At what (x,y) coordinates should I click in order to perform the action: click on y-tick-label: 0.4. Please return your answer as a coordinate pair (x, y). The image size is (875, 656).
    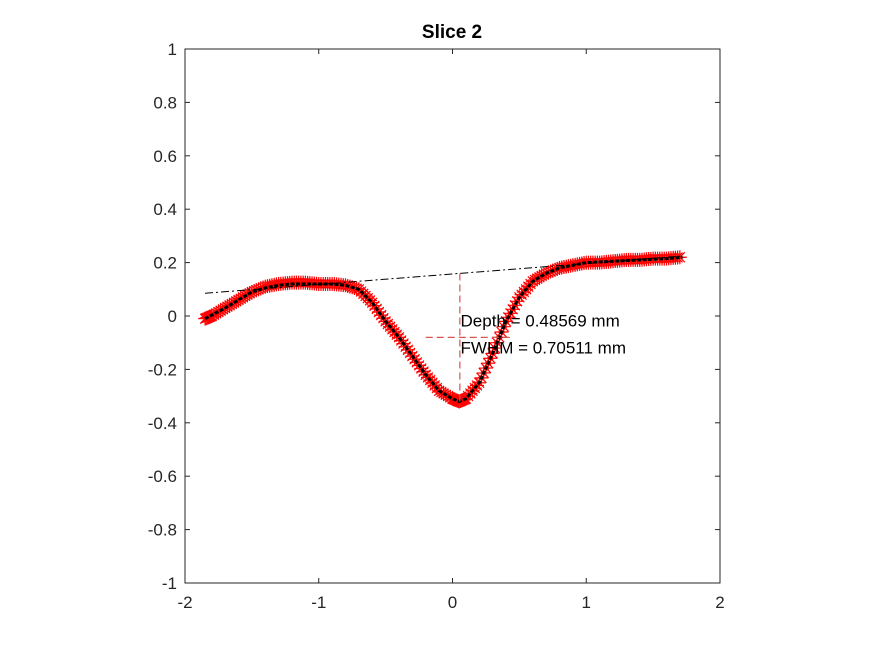
    Looking at the image, I should click on (165, 209).